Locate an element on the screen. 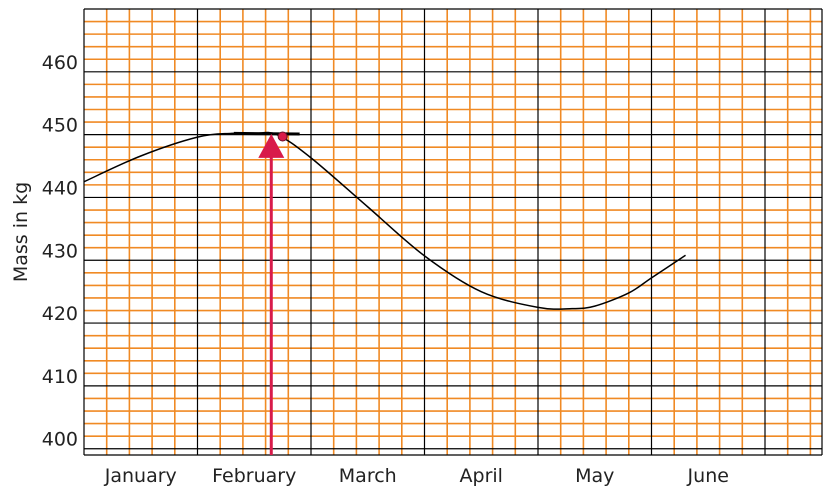  arrow-head is located at coordinates (271, 145).